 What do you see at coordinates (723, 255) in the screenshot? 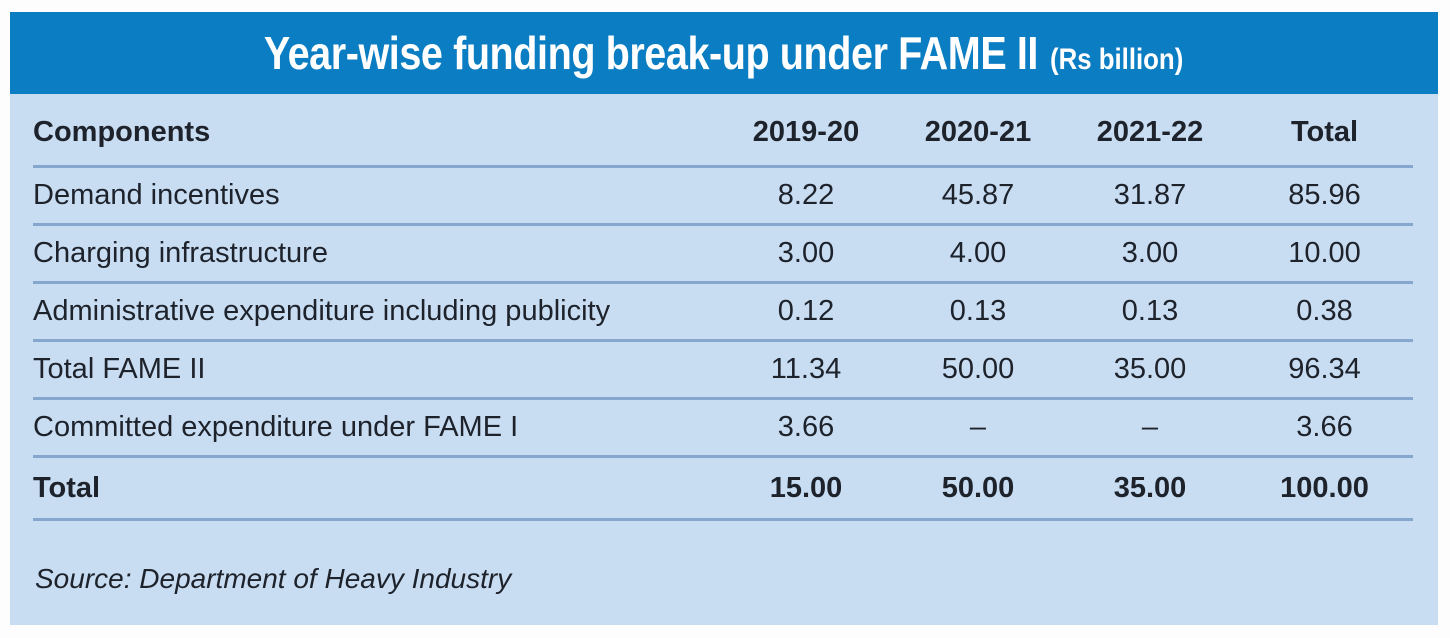
I see `table-row: Charging infrastructure 3.00 4.00 3.00 10.00` at bounding box center [723, 255].